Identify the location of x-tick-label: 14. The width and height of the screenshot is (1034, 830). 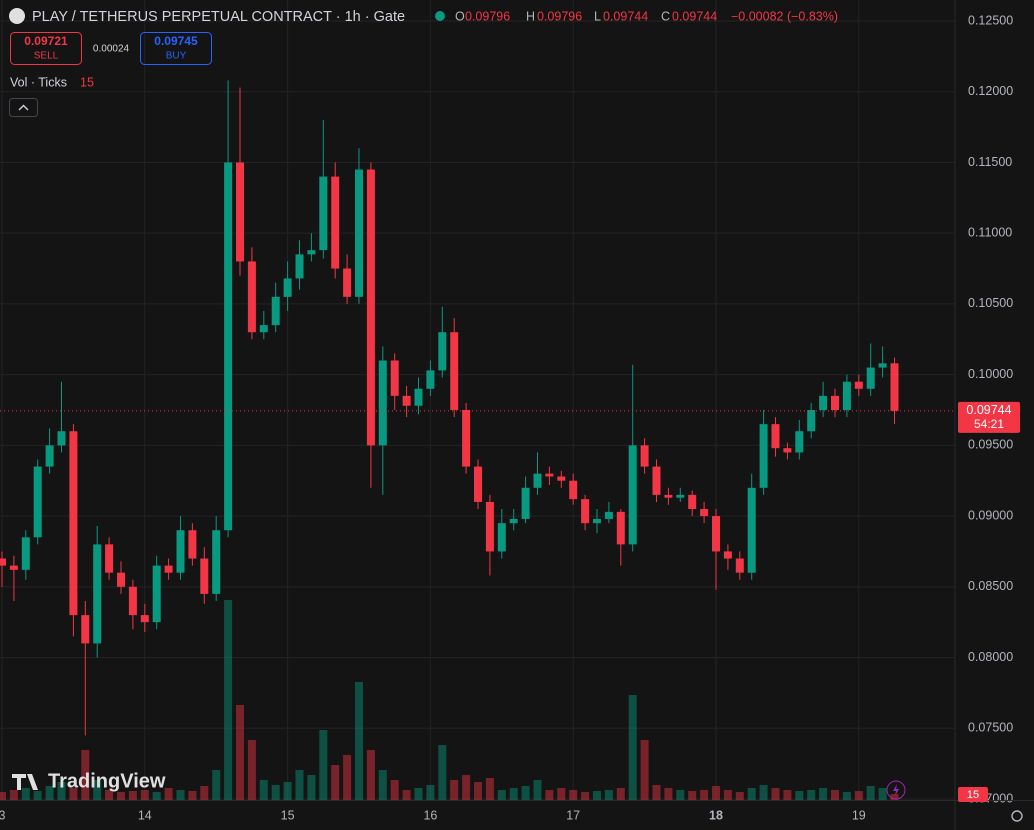
(145, 815).